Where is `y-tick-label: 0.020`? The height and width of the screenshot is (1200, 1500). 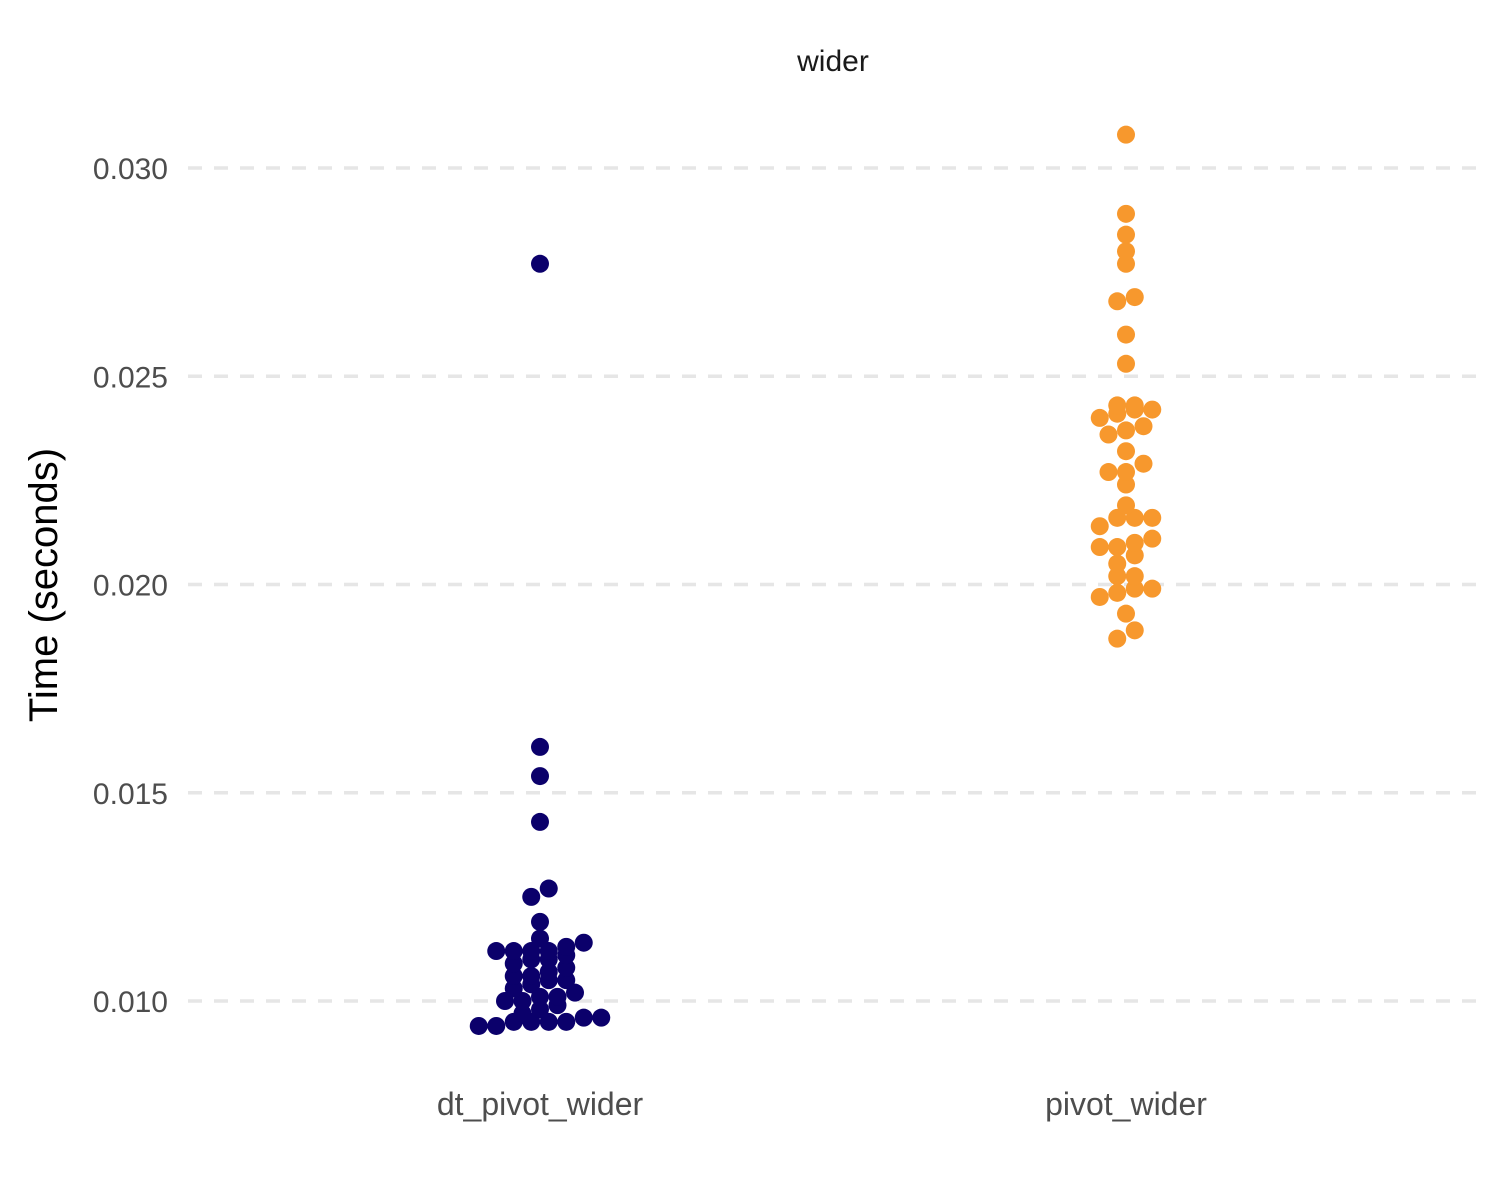 y-tick-label: 0.020 is located at coordinates (130, 586).